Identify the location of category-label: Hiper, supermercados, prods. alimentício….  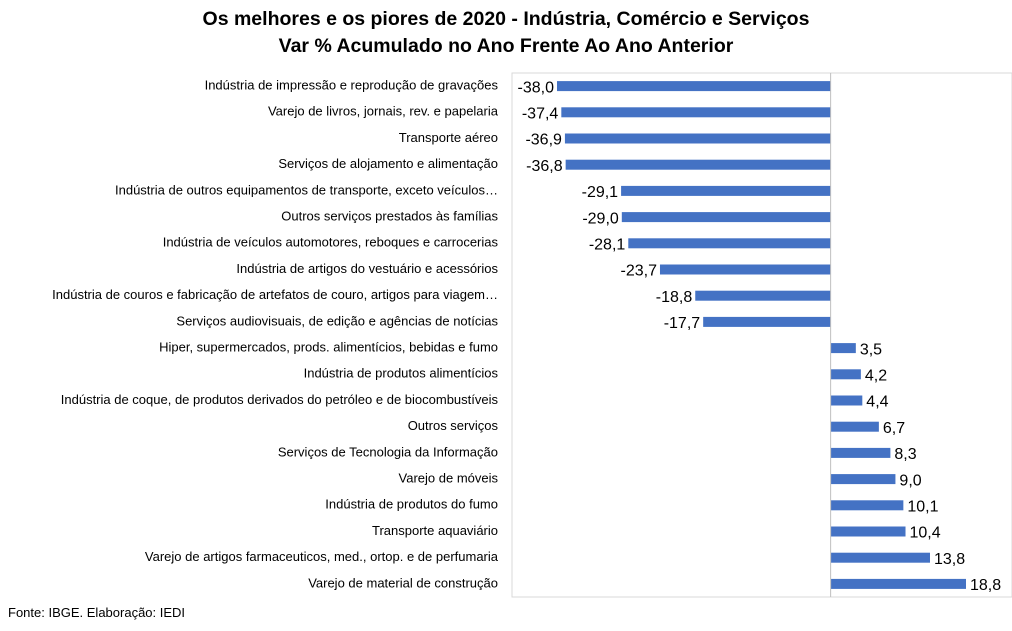
(328, 347).